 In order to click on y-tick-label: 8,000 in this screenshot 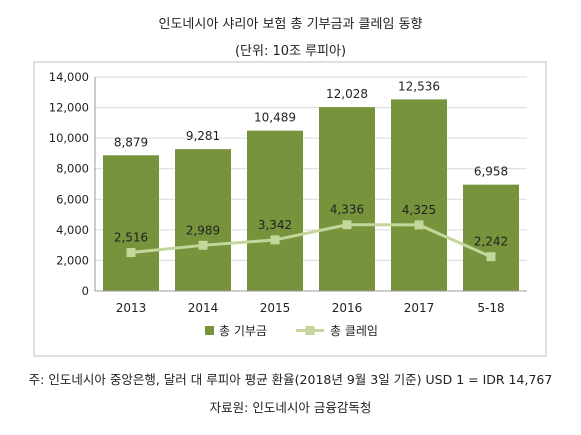, I will do `click(72, 169)`.